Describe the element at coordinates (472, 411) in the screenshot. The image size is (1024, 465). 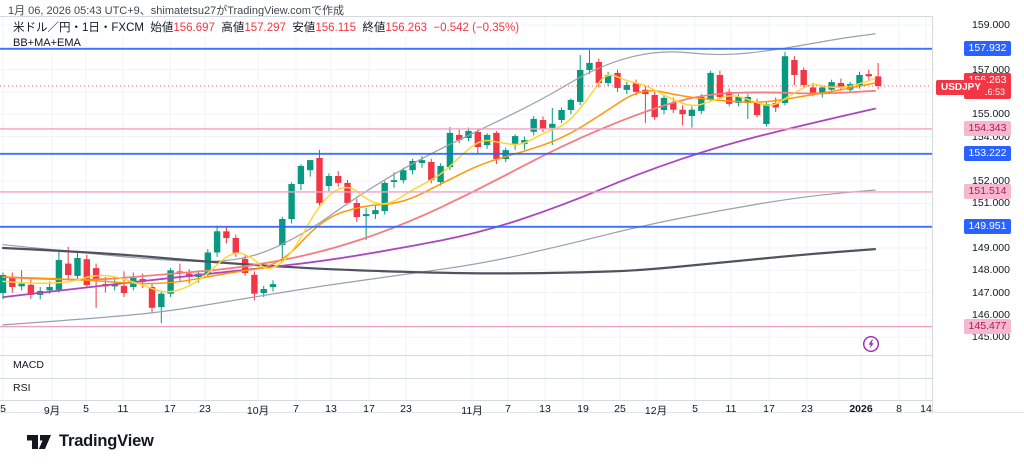
I see `time-axis-label: 11月` at that location.